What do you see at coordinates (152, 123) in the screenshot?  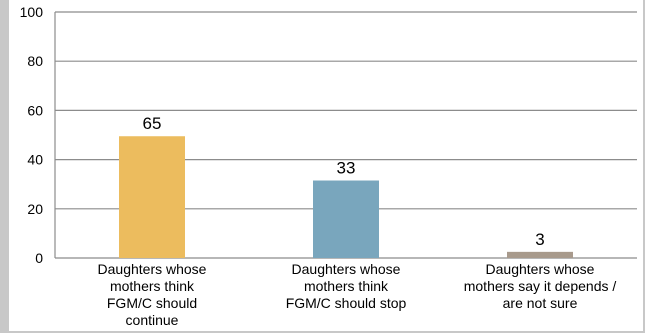 I see `data-label: 65` at bounding box center [152, 123].